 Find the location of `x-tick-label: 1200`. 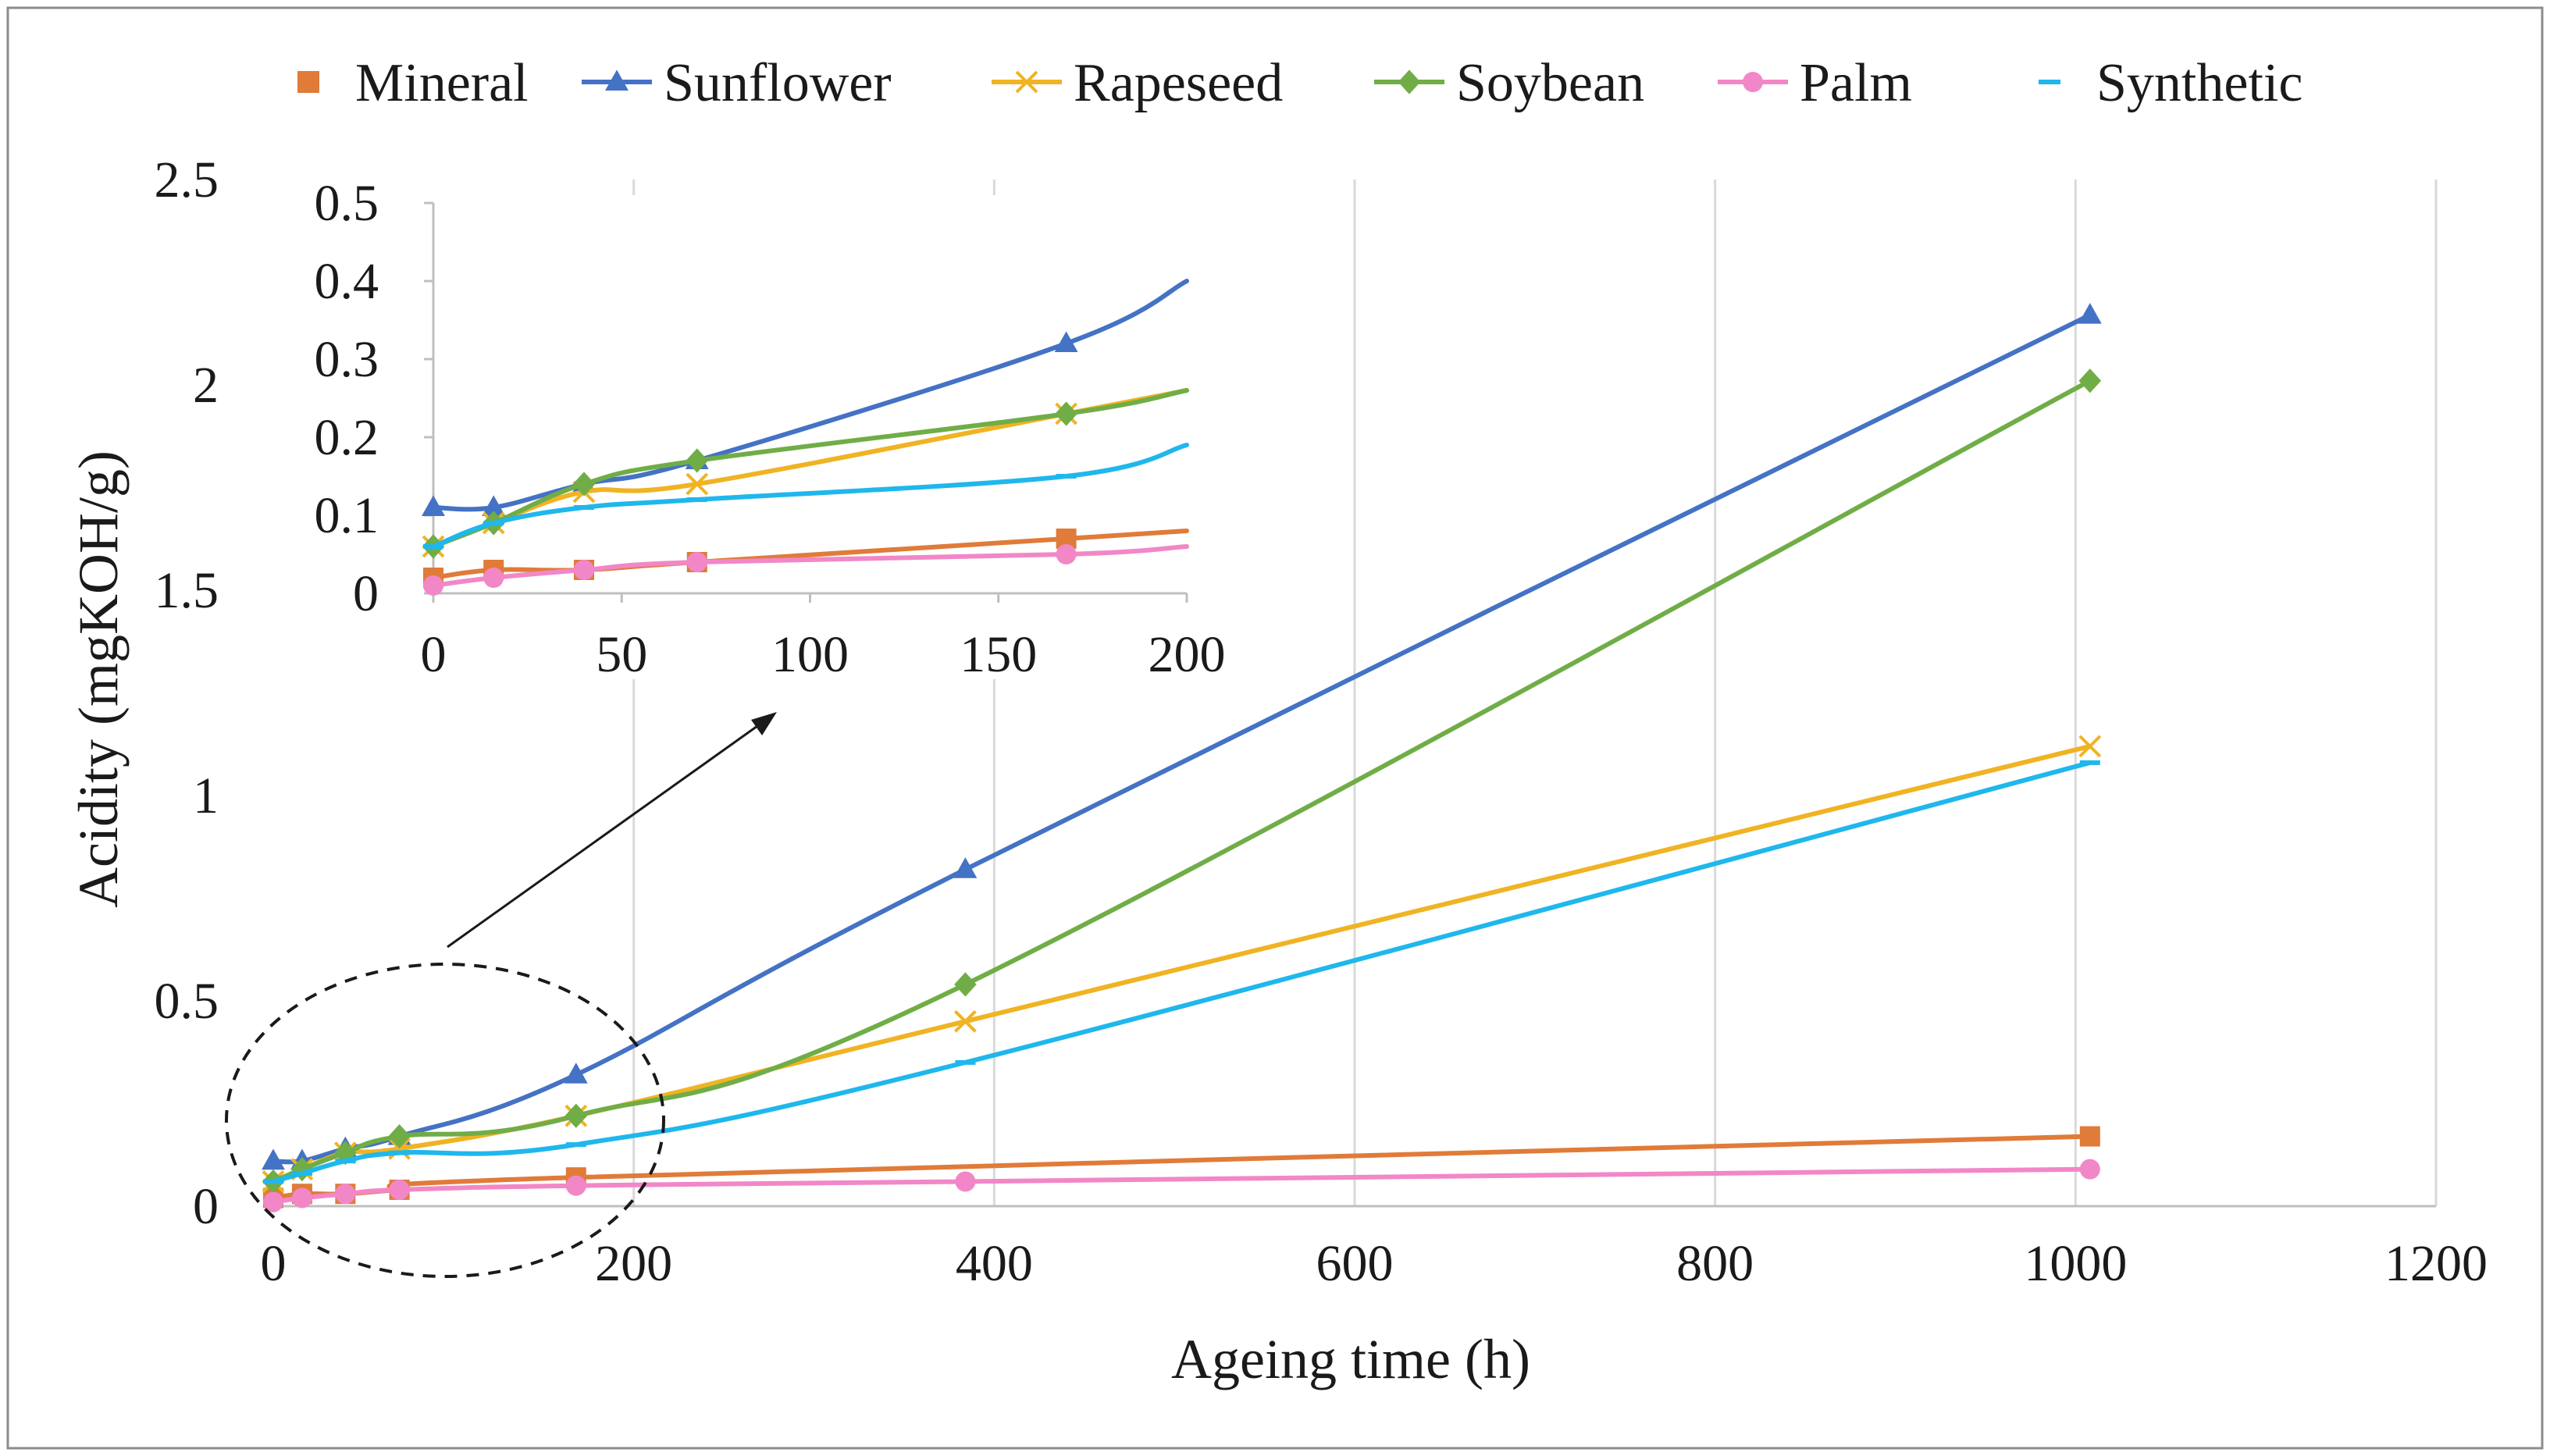

x-tick-label: 1200 is located at coordinates (2436, 1263).